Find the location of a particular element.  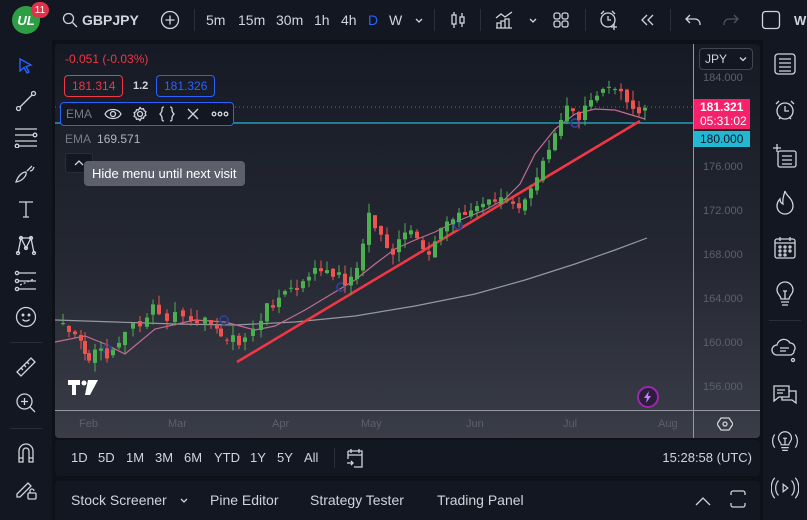

indicator-legend-ema-2: EMA 169.571 is located at coordinates (103, 139).